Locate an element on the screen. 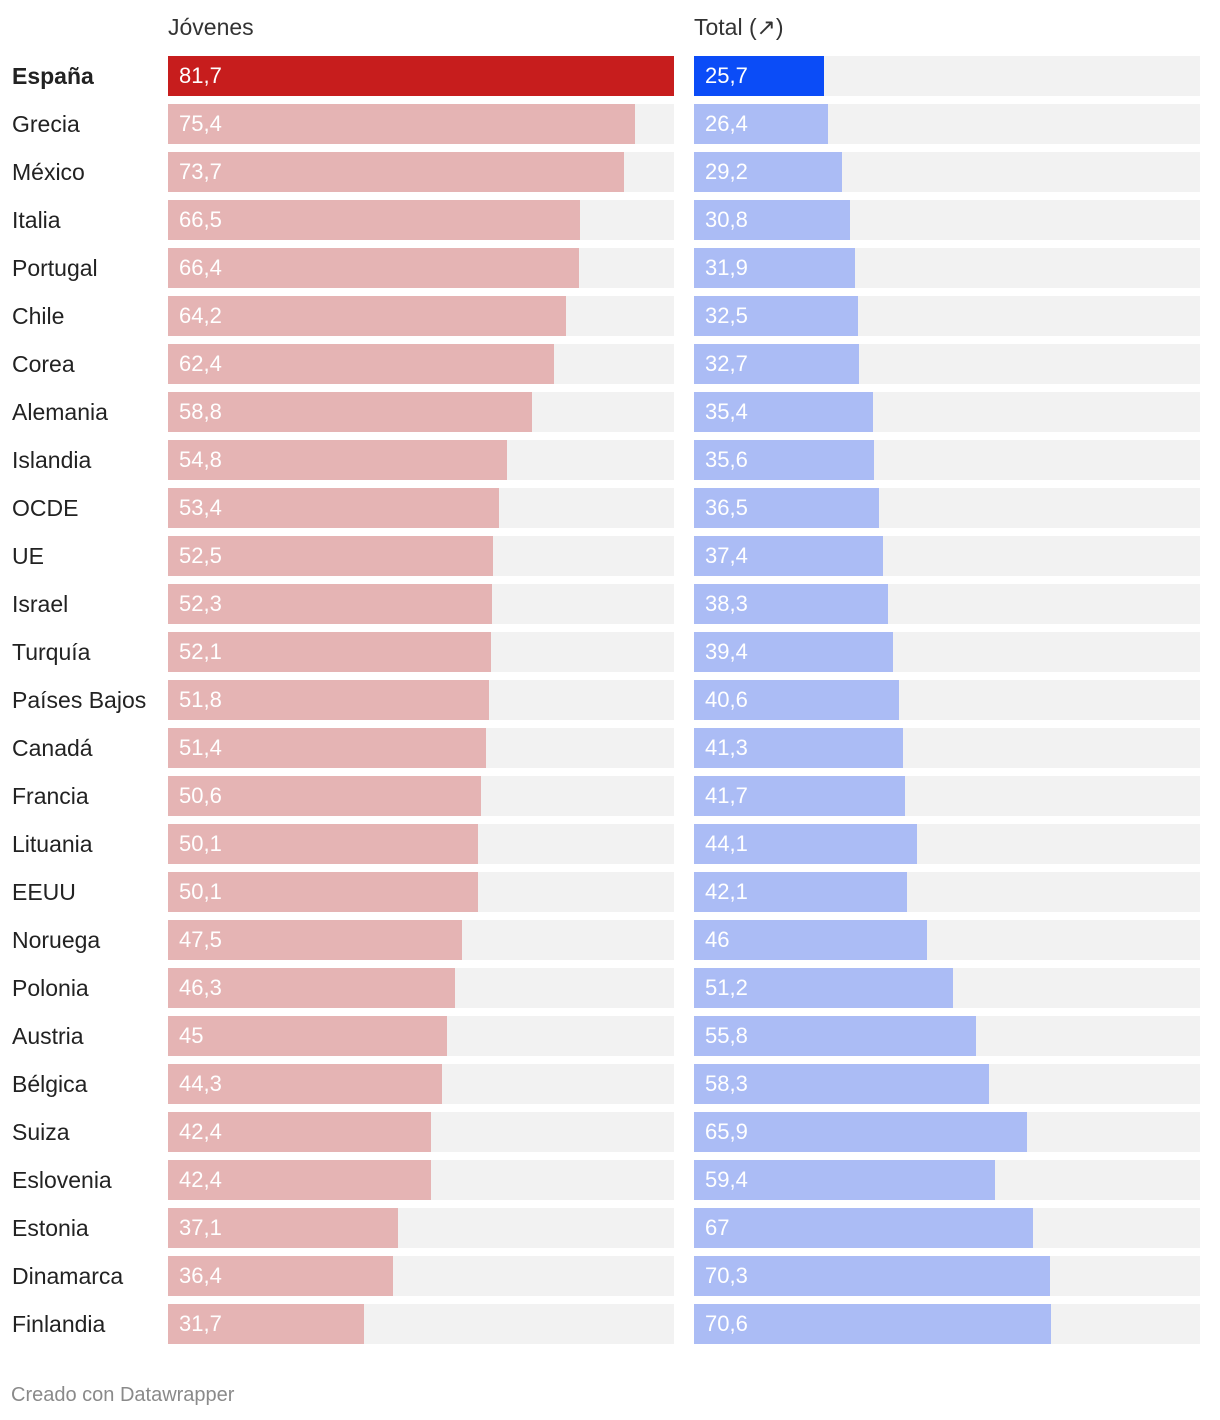 Image resolution: width=1220 pixels, height=1420 pixels. table-row: Países Bajos 51,8 40,6 is located at coordinates (610, 700).